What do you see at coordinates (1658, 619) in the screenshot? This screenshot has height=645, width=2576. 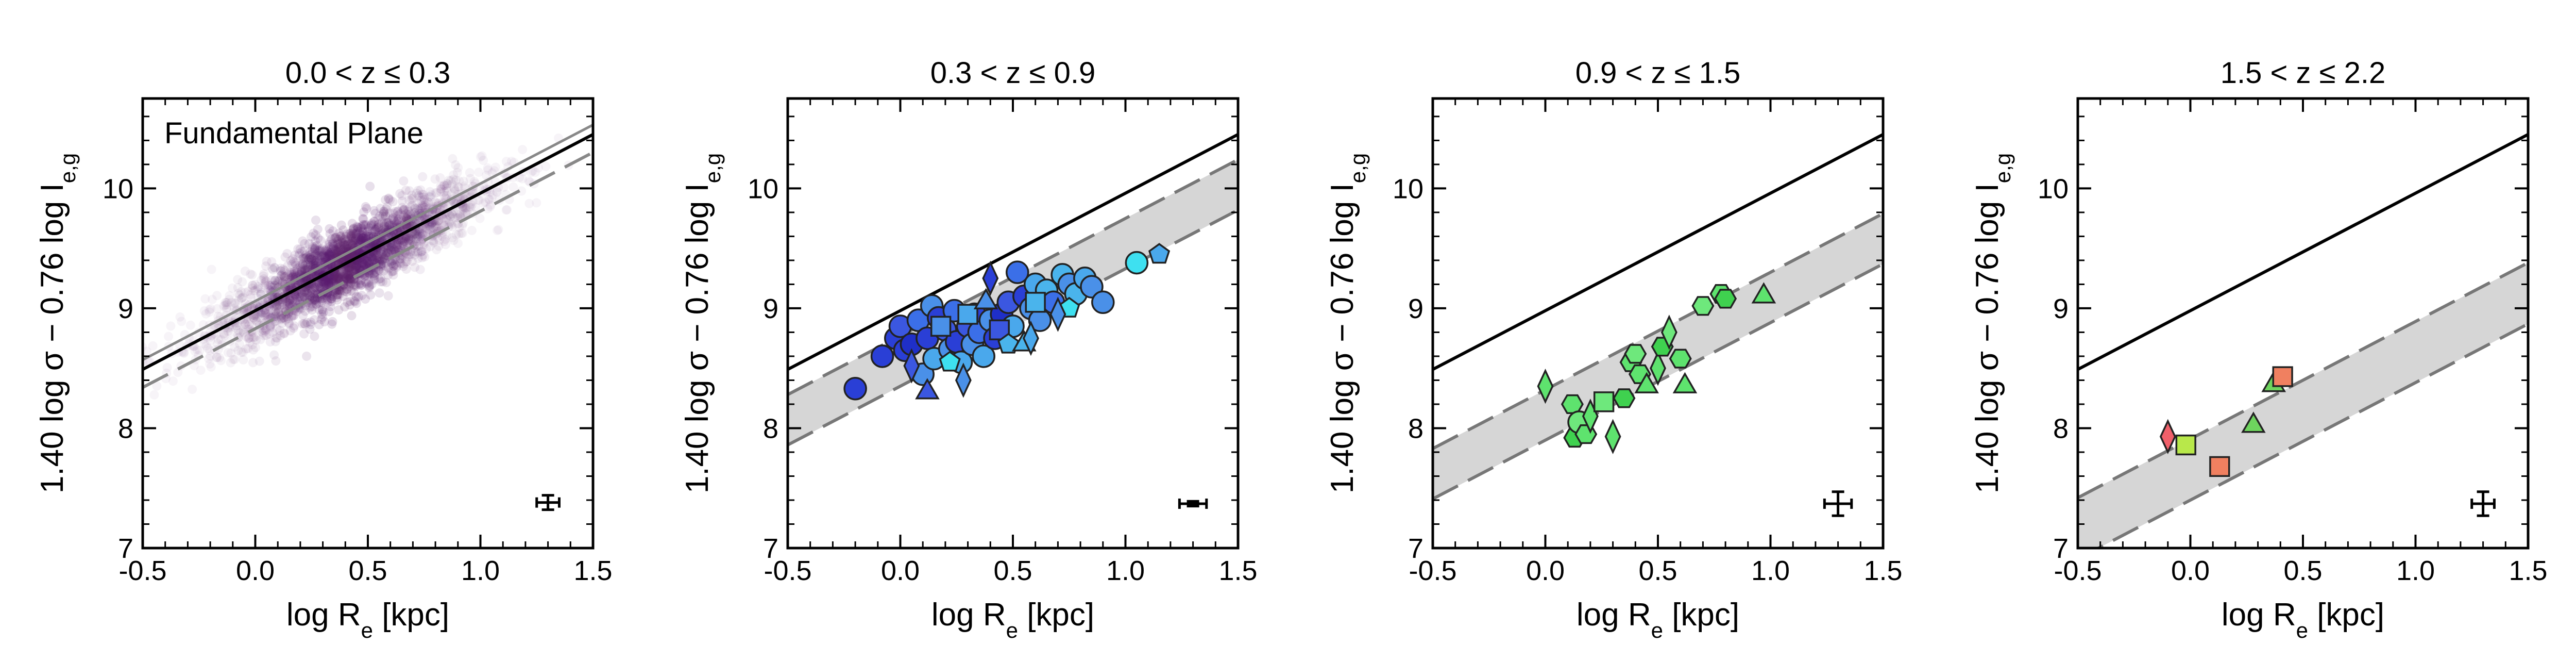 I see `x-axis-label: log Re [kpc]` at bounding box center [1658, 619].